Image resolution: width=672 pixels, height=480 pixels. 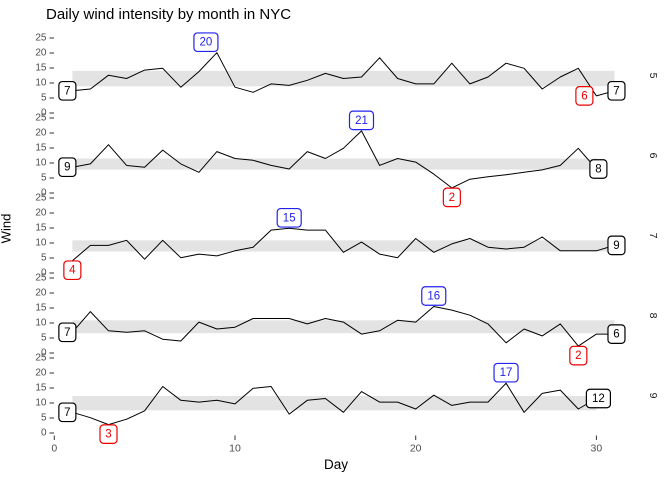 I want to click on min-value-label: 6, so click(x=584, y=96).